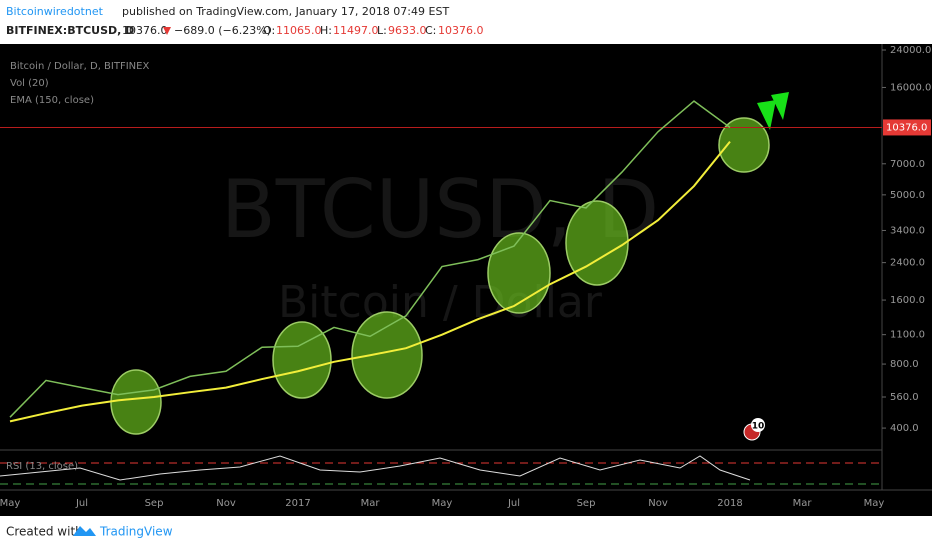  What do you see at coordinates (907, 263) in the screenshot?
I see `y-tick-label: 2400.0` at bounding box center [907, 263].